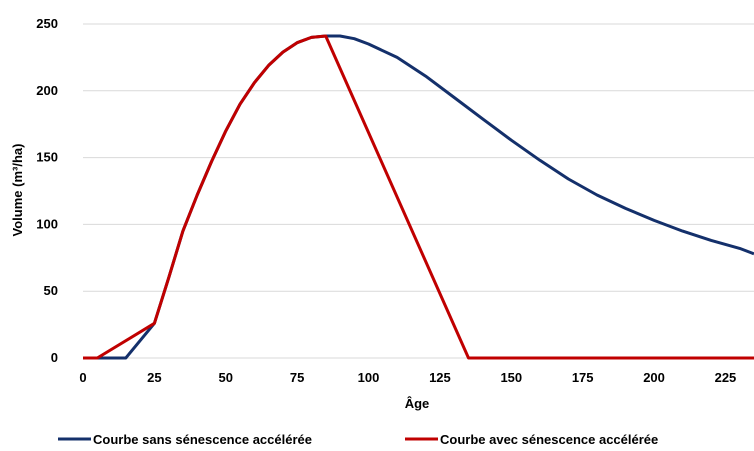 This screenshot has height=451, width=754. Describe the element at coordinates (47, 23) in the screenshot. I see `y-tick-label: 250` at that location.